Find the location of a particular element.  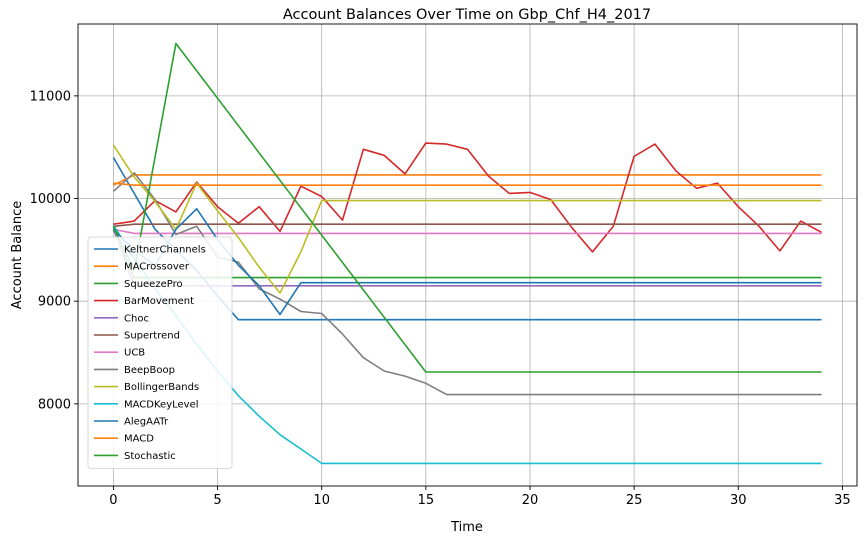

legend-label: KeltnerChannels is located at coordinates (165, 250).